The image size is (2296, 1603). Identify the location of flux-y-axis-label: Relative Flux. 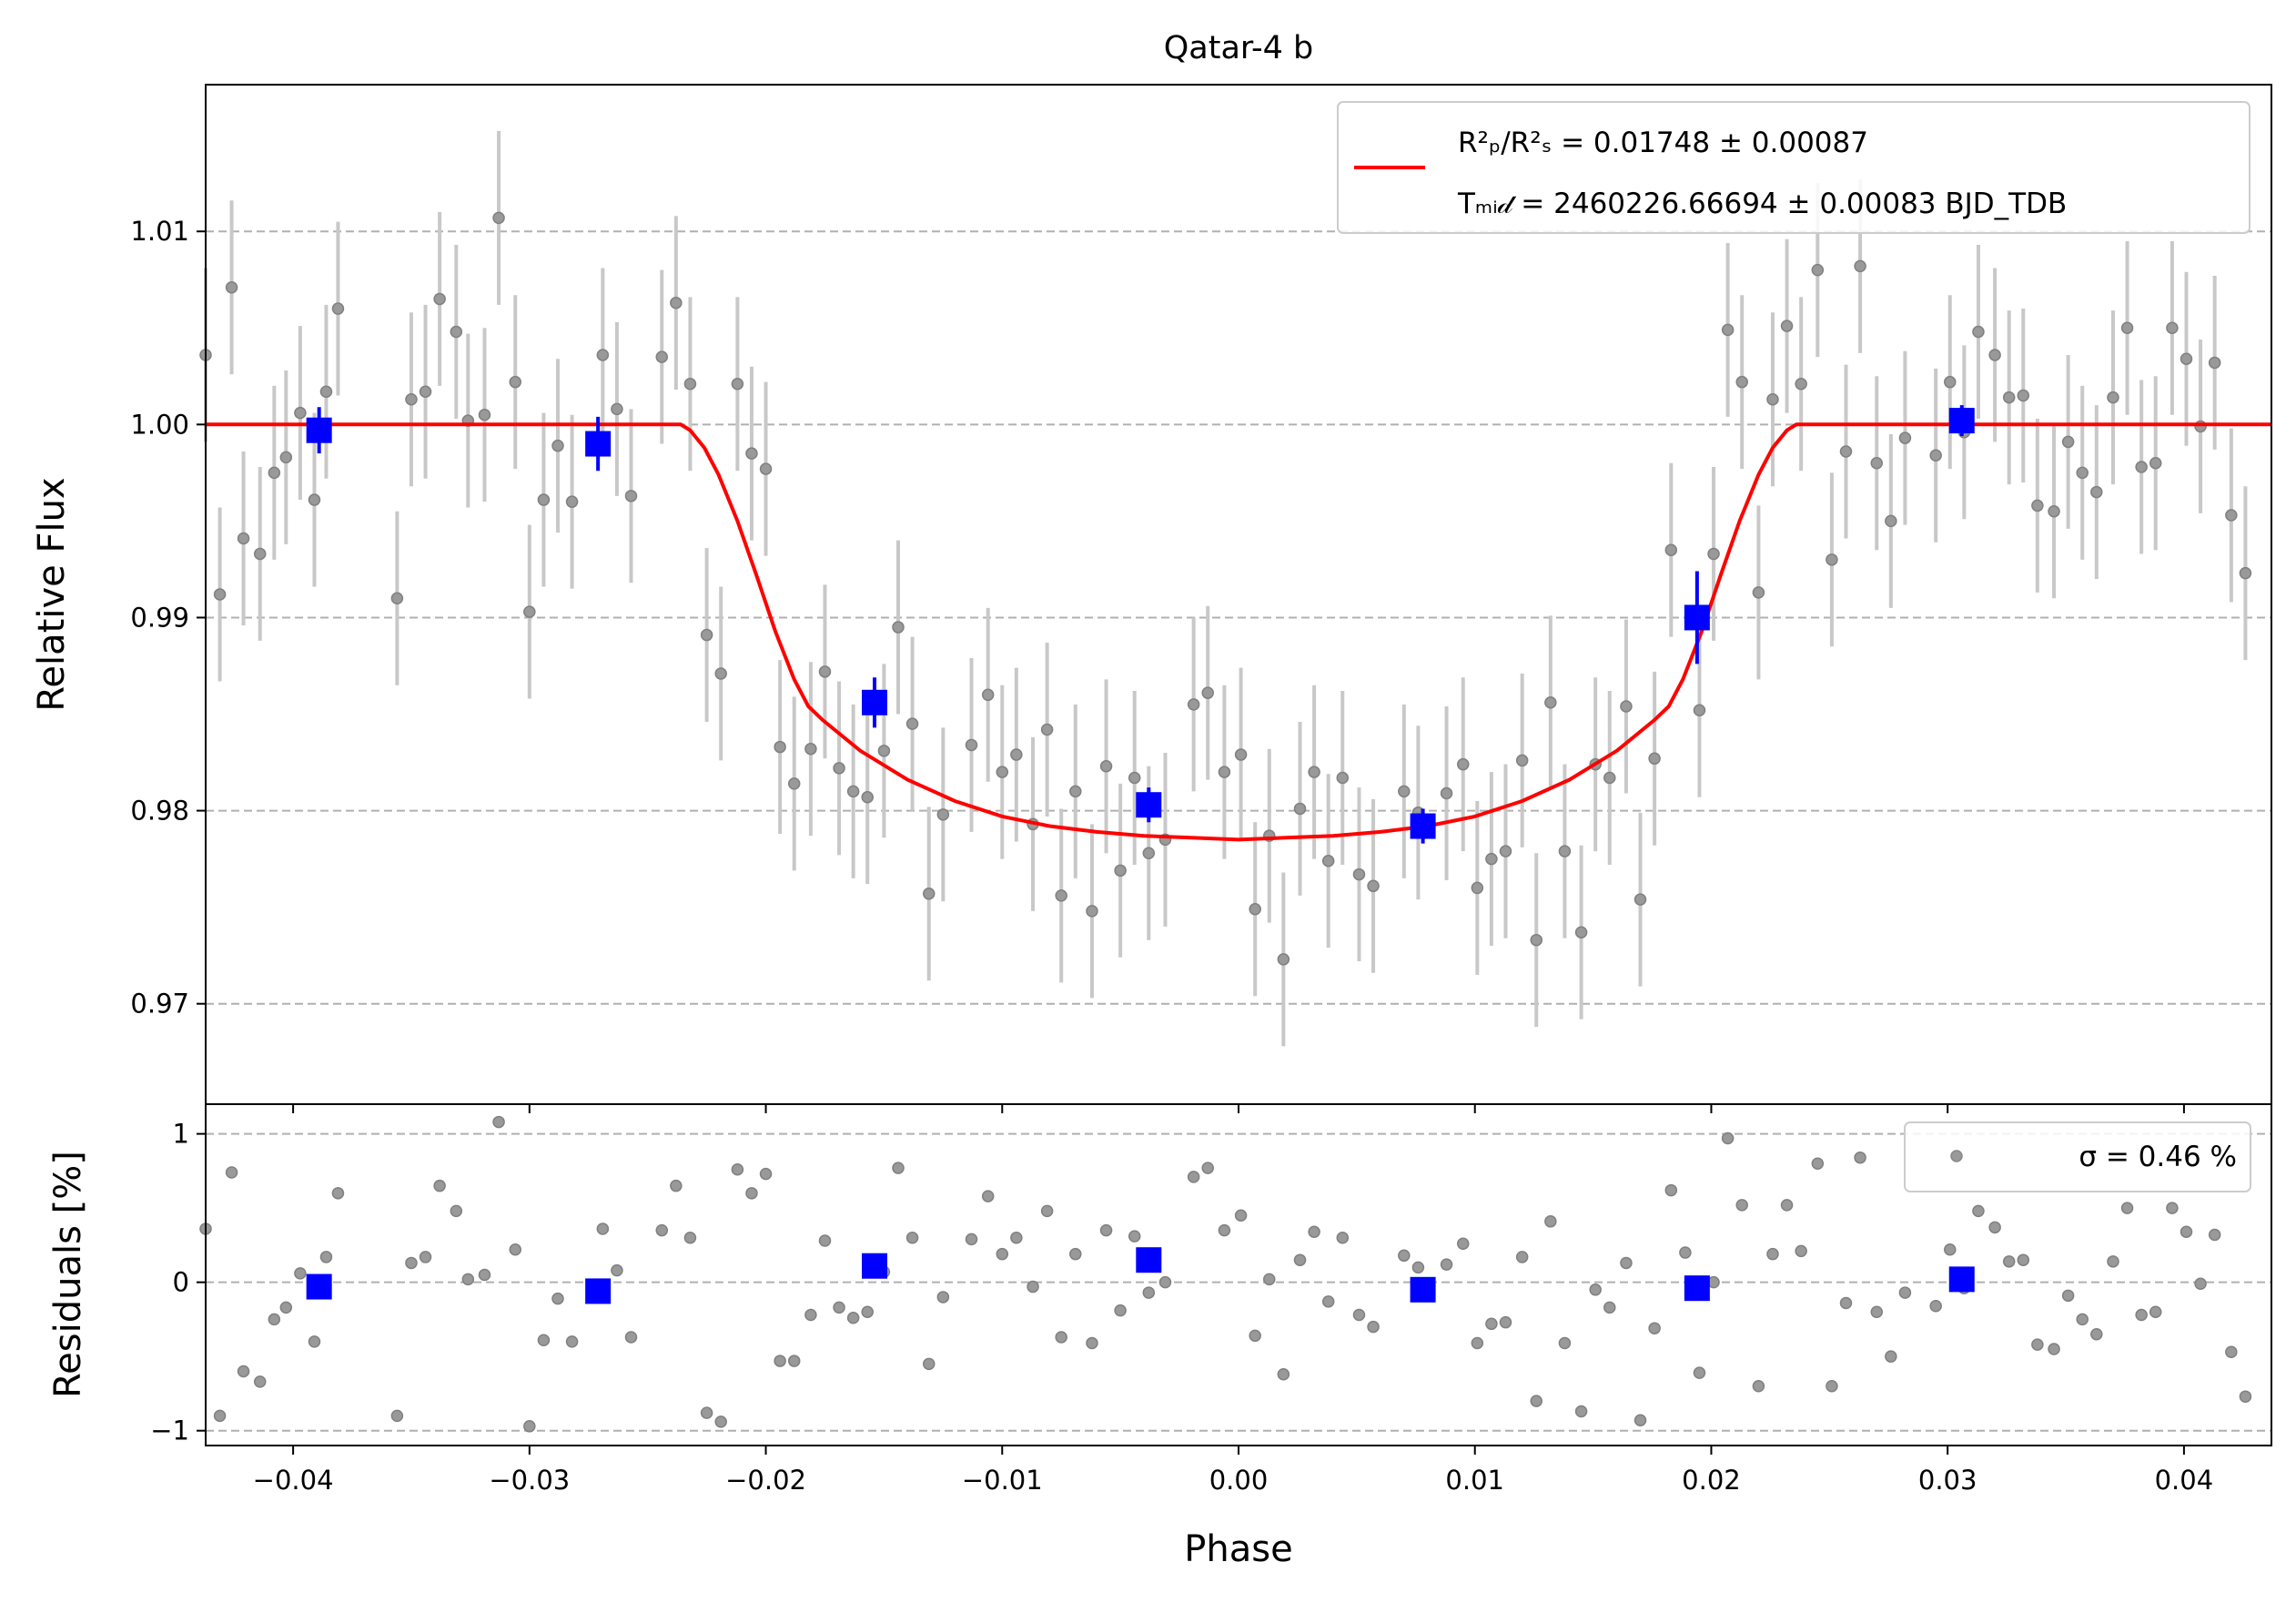
(52, 594).